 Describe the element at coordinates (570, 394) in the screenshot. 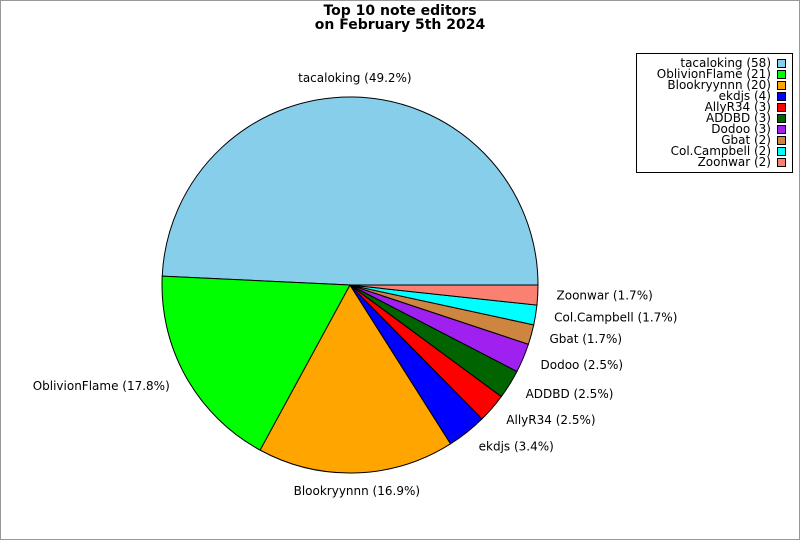

I see `slice-label: ADDBD (2.5%)` at that location.